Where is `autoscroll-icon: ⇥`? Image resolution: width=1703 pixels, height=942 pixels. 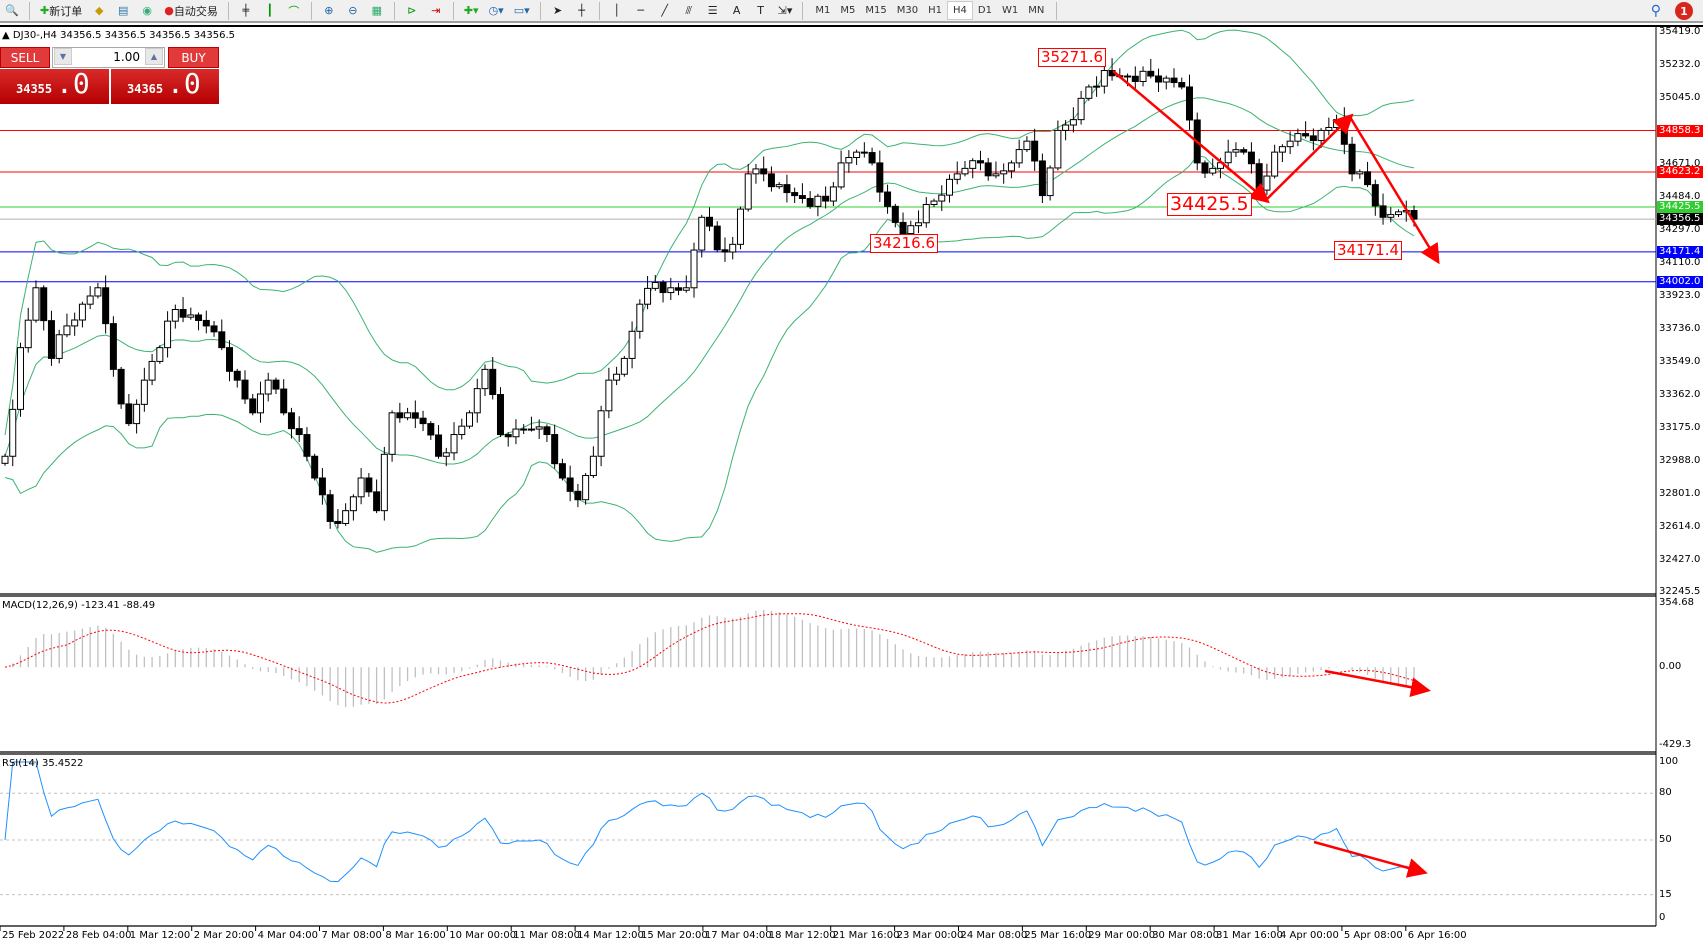 autoscroll-icon: ⇥ is located at coordinates (436, 10).